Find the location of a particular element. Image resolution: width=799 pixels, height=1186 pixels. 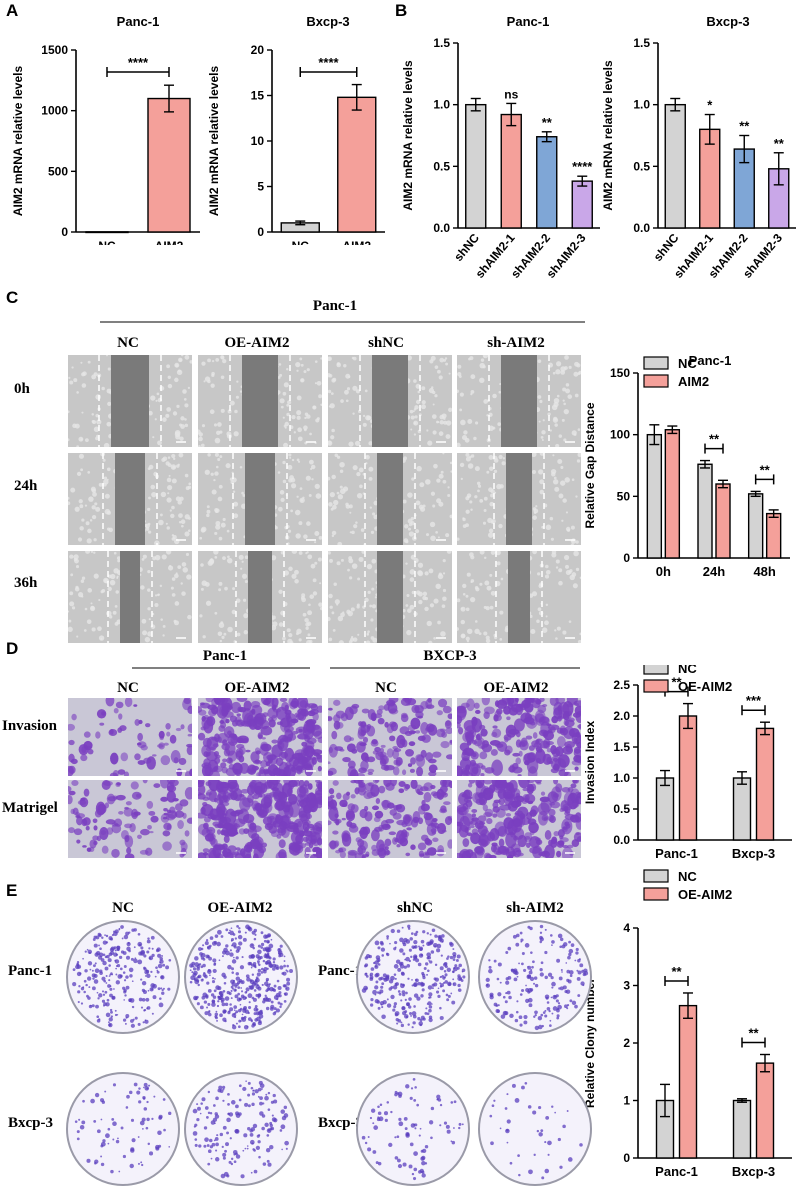

y-tick-label: 1 is located at coordinates (626, 1101).